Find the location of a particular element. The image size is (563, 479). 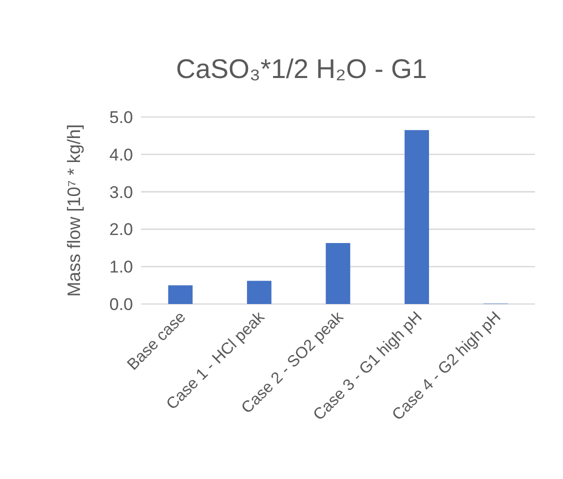

y-tick-label: 4.0 is located at coordinates (121, 154).